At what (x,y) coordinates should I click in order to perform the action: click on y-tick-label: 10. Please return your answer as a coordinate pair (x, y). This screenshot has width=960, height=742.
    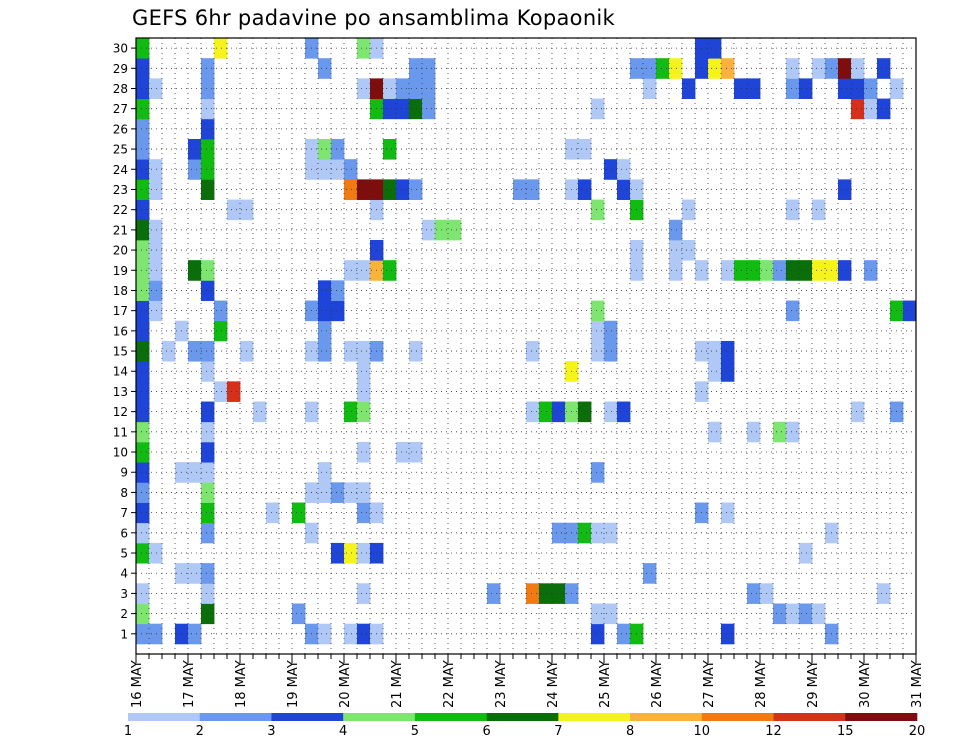
    Looking at the image, I should click on (120, 453).